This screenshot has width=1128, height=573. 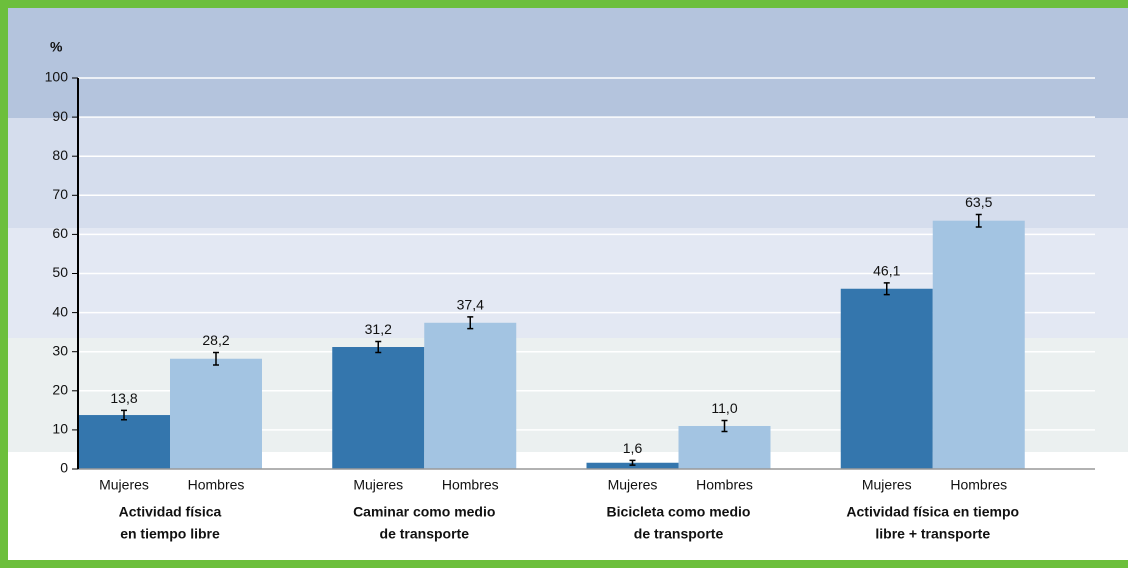 What do you see at coordinates (60, 311) in the screenshot?
I see `y-tick-label: 40` at bounding box center [60, 311].